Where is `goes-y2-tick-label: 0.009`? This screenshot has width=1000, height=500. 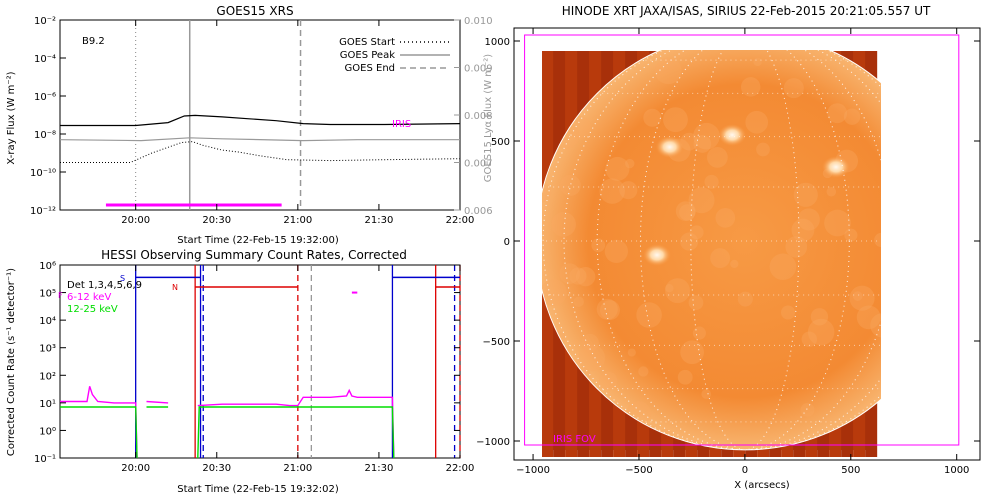
goes-y2-tick-label: 0.009 is located at coordinates (478, 69).